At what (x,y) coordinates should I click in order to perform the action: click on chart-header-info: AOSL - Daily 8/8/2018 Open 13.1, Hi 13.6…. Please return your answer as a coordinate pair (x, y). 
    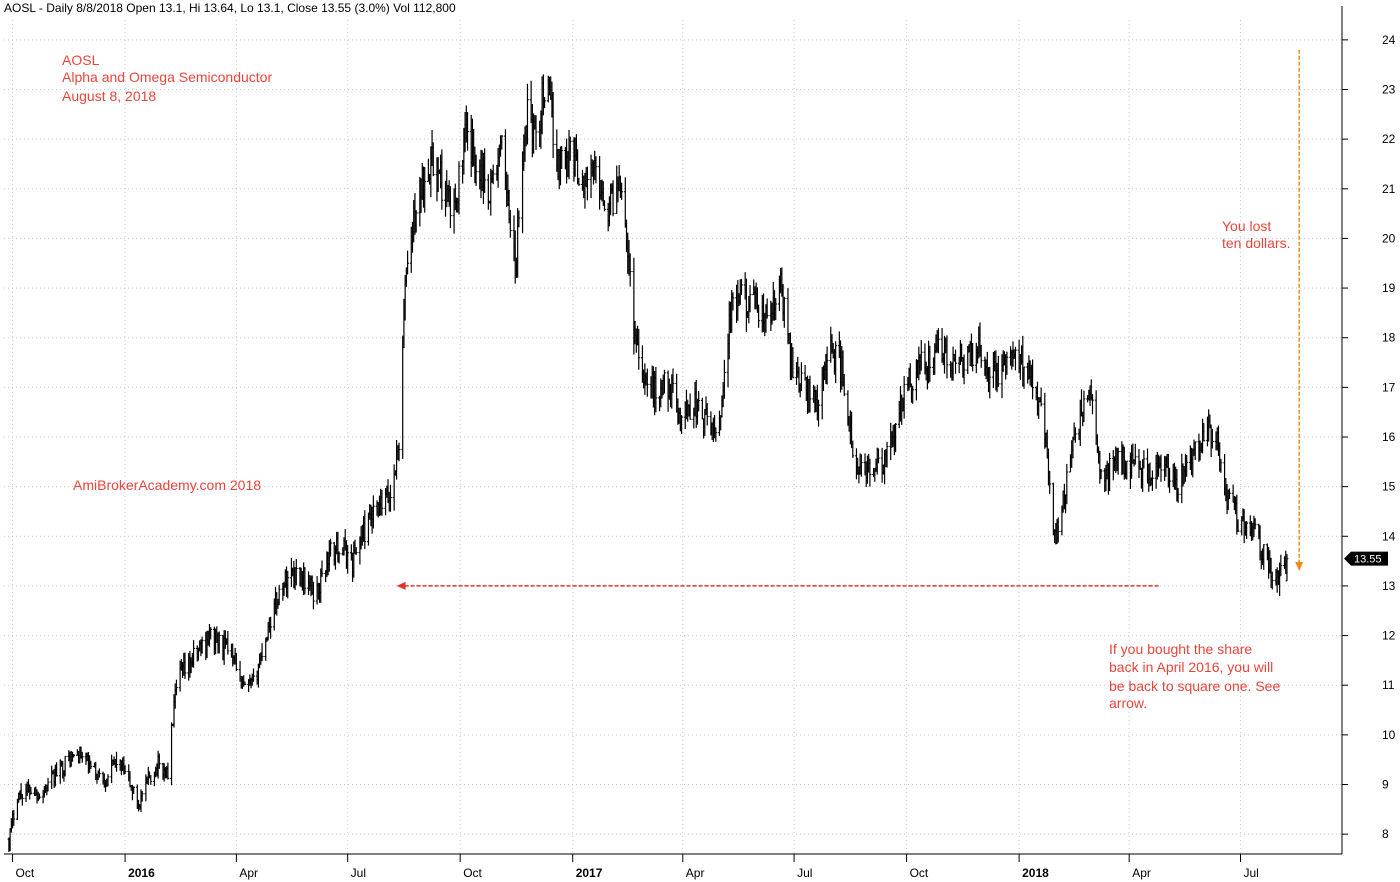
    Looking at the image, I should click on (230, 8).